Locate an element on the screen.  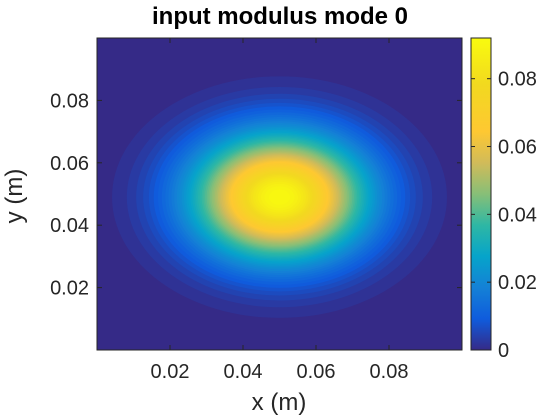
y-tick-label: 0.08 is located at coordinates (69, 101).